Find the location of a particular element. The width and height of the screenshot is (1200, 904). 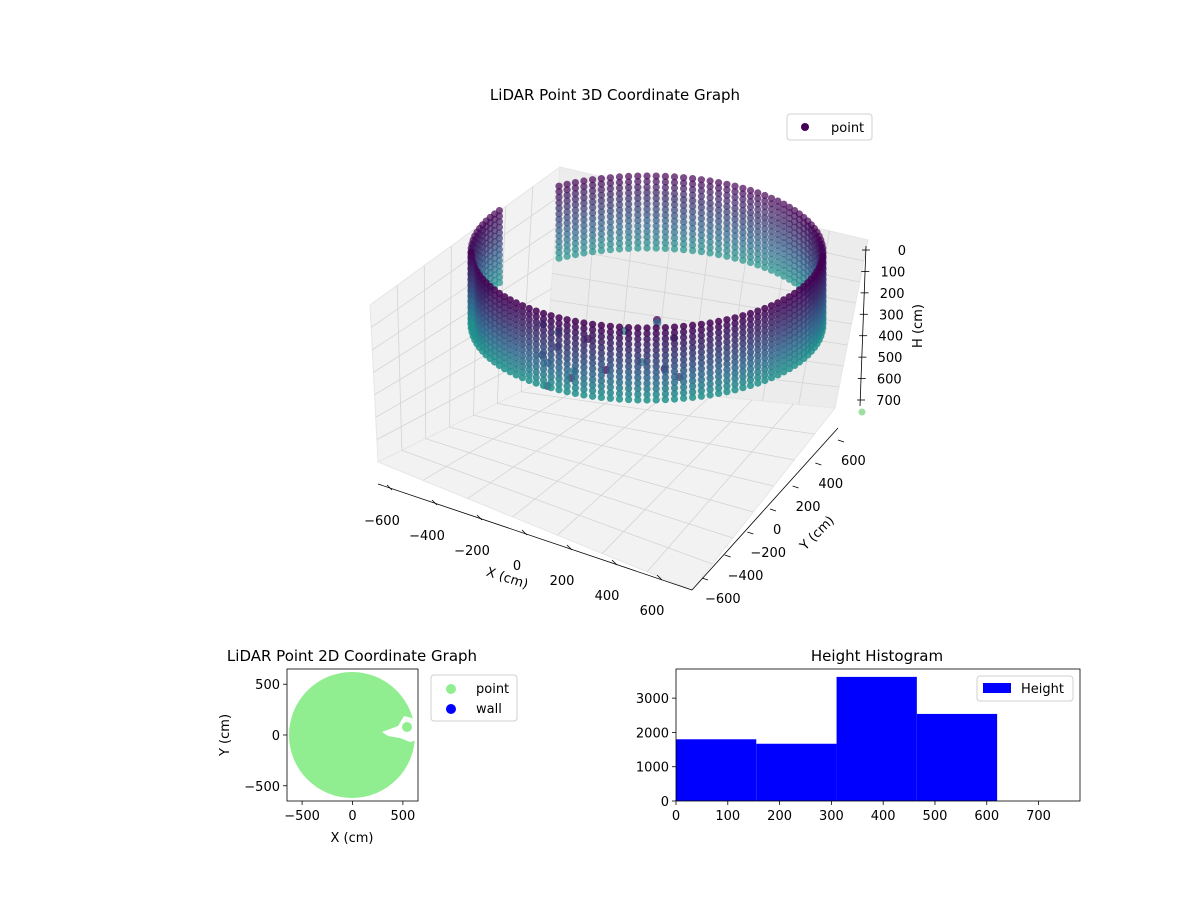

y-tick-2d-label: 500 is located at coordinates (267, 685).